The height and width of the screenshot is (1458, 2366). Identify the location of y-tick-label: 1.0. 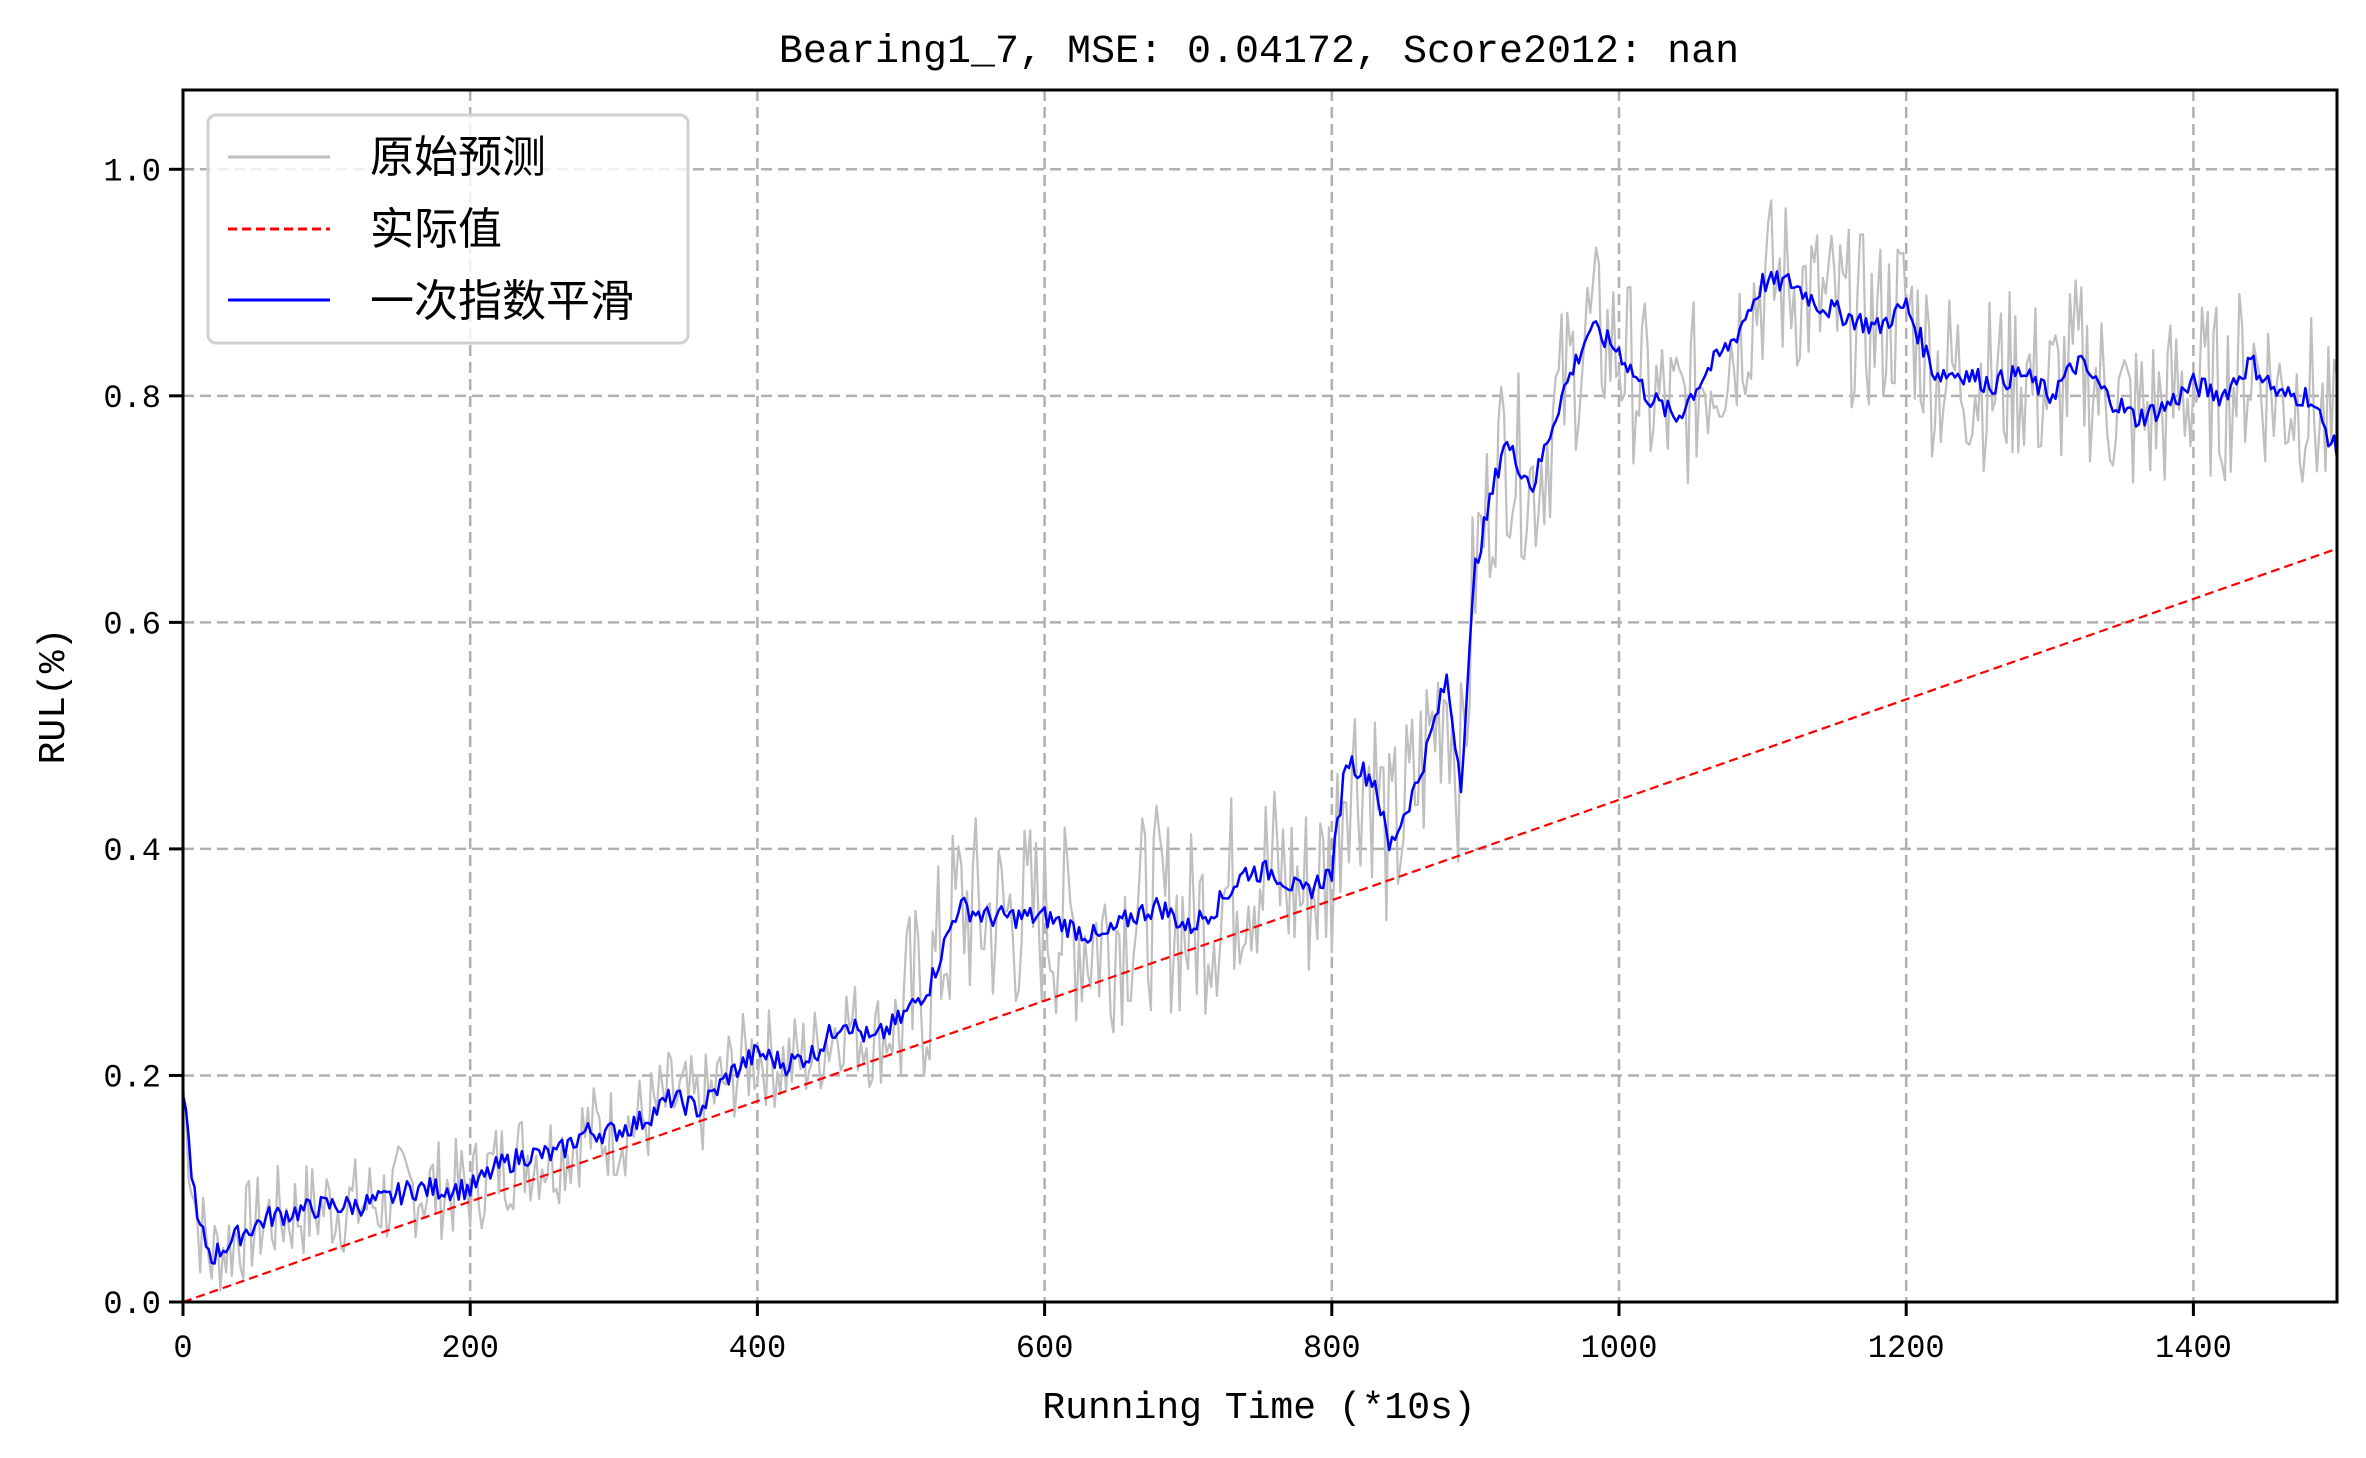
(132, 171).